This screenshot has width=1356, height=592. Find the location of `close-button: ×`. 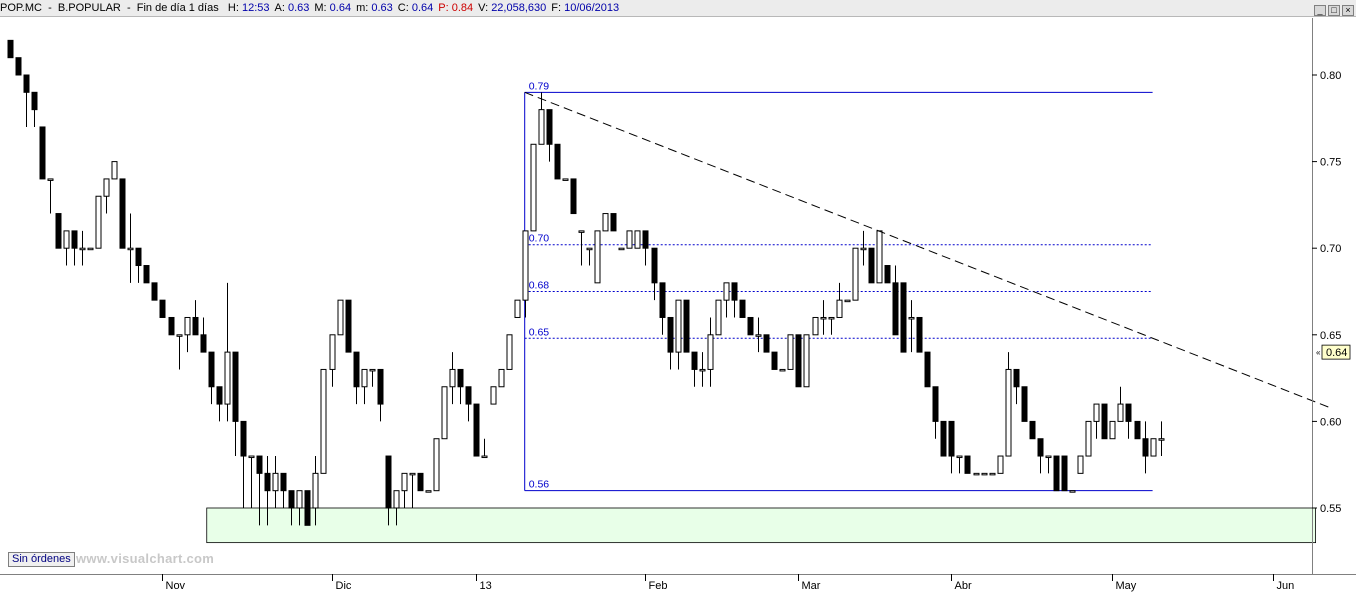

close-button: × is located at coordinates (1348, 10).